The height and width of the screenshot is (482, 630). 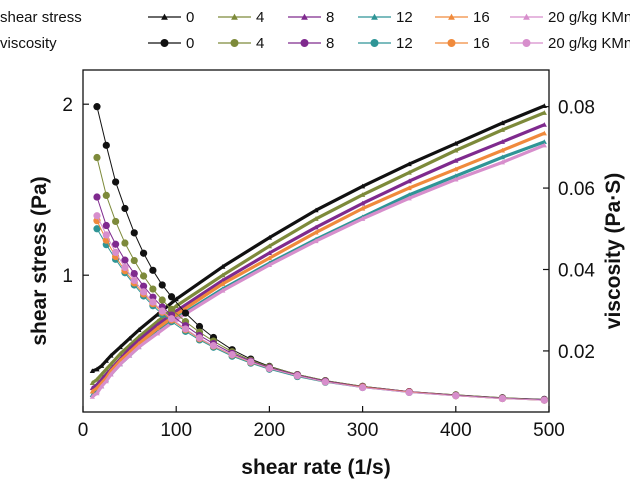 What do you see at coordinates (576, 108) in the screenshot?
I see `y-right-tick-label: 0.08` at bounding box center [576, 108].